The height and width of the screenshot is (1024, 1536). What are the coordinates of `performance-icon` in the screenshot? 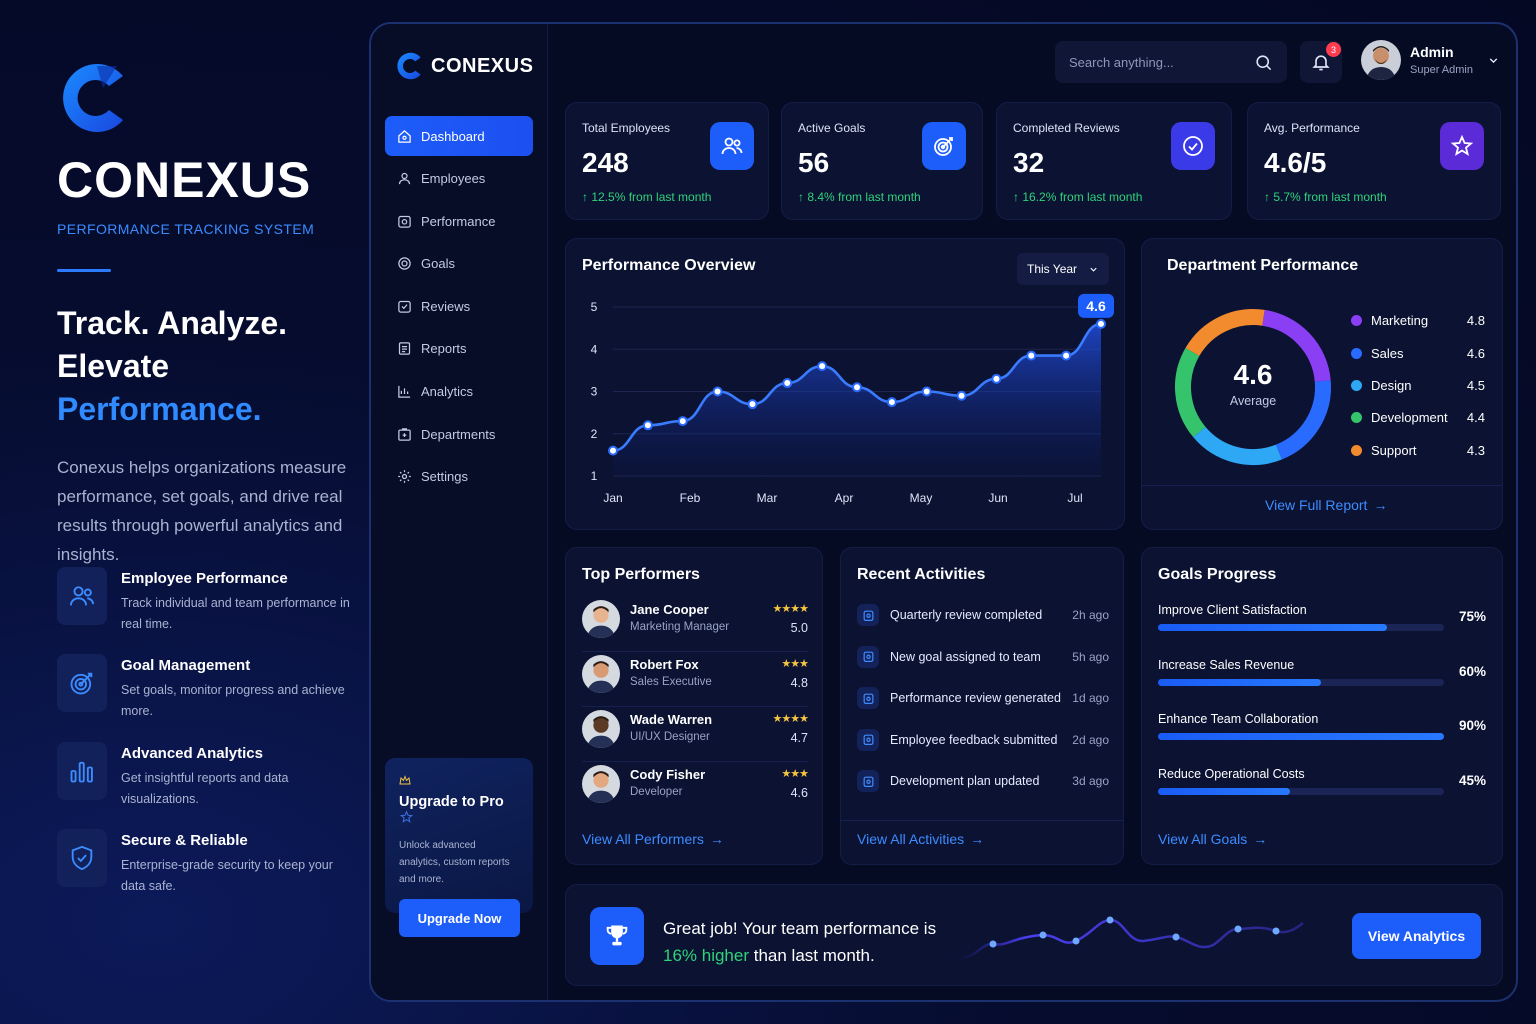 It's located at (404, 221).